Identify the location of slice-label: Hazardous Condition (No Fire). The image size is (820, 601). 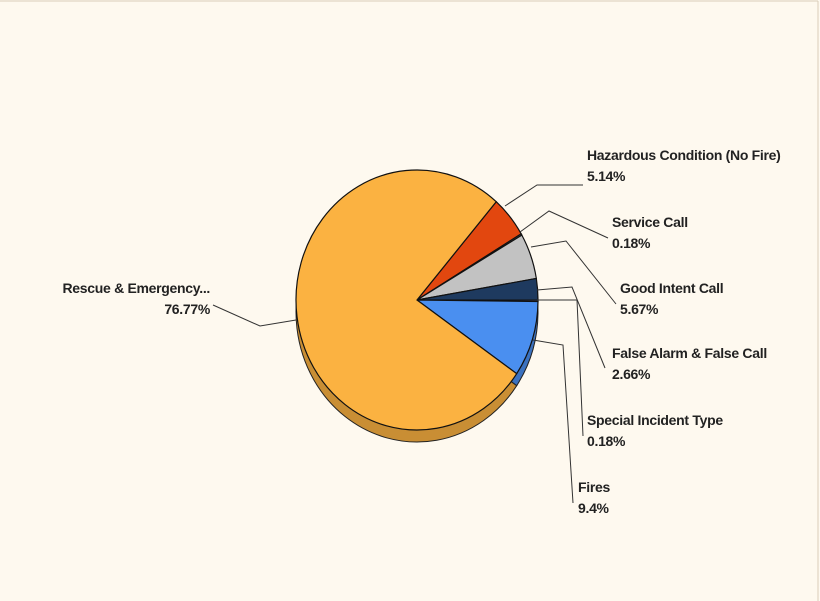
(684, 155).